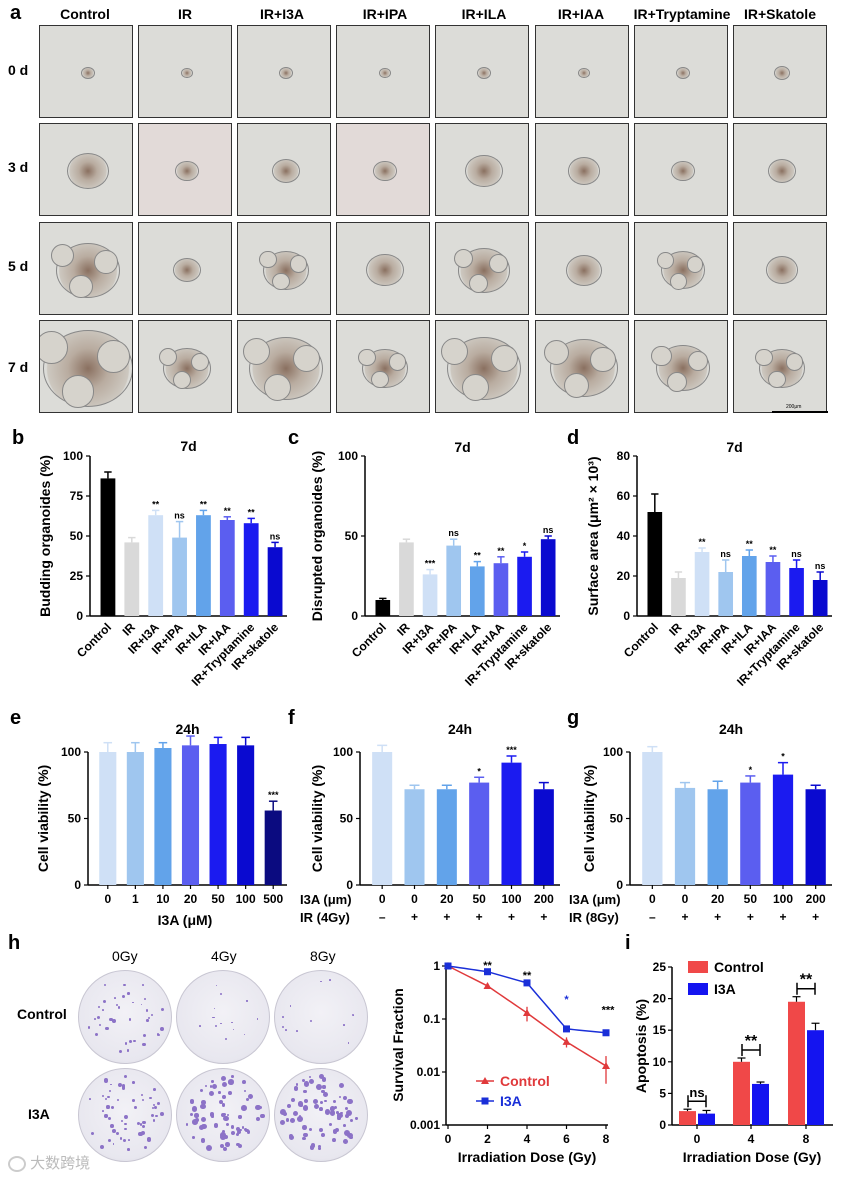 The width and height of the screenshot is (857, 1177). I want to click on organoid-image-r2-c1, so click(185, 268).